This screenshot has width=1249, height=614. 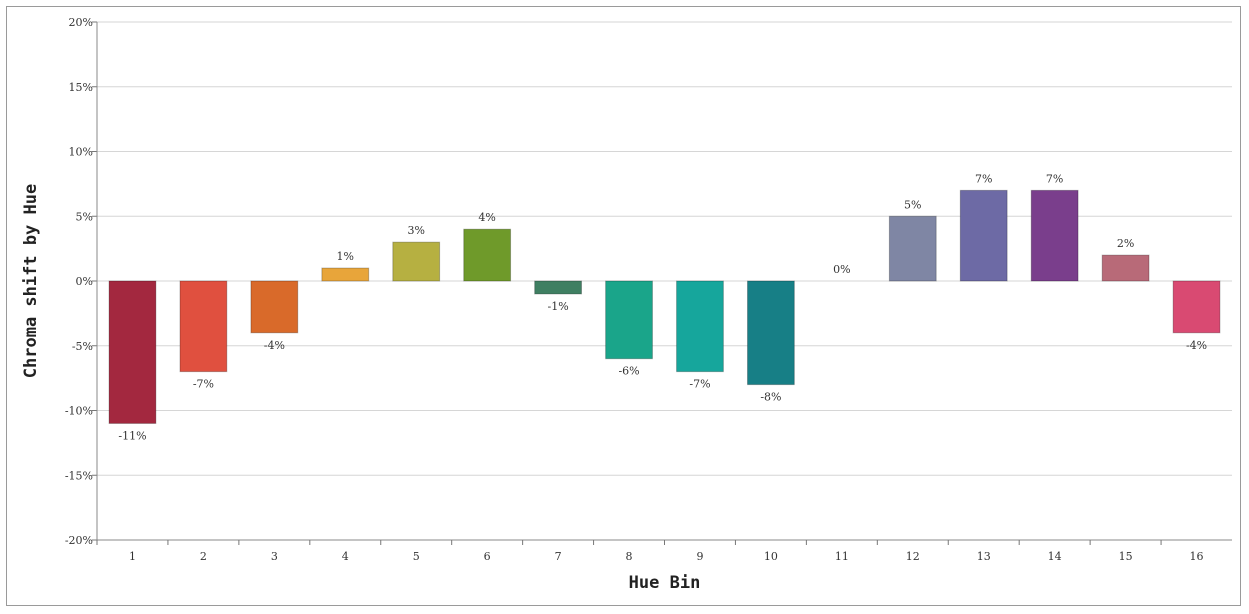 What do you see at coordinates (203, 556) in the screenshot?
I see `x-tick-label: 2` at bounding box center [203, 556].